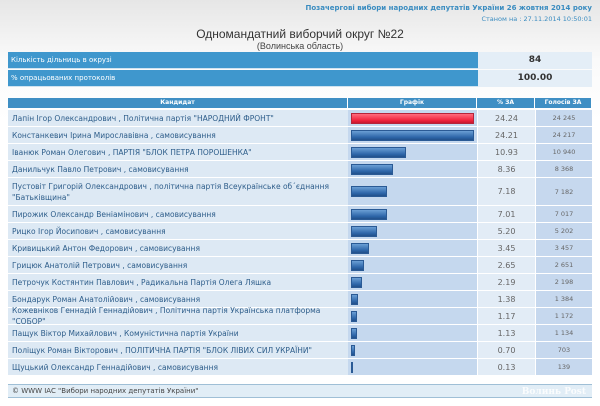 The width and height of the screenshot is (600, 406). What do you see at coordinates (563, 367) in the screenshot?
I see `votes-cell: 139` at bounding box center [563, 367].